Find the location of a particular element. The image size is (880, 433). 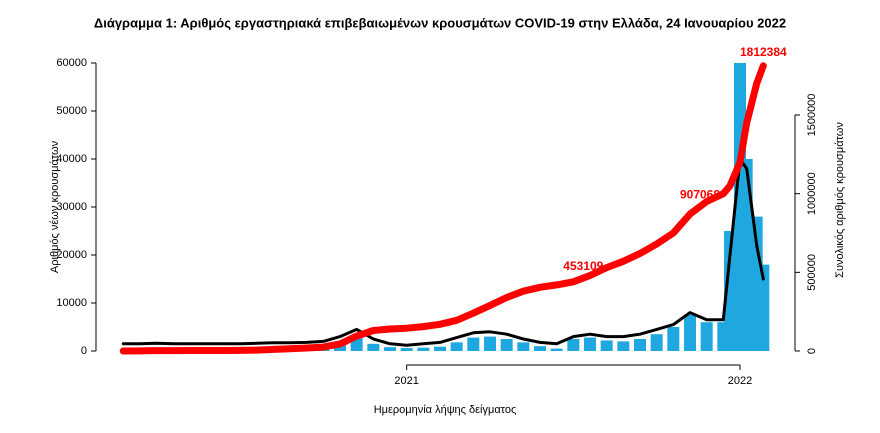

y2-axis-label: Συνολικός αριθμός κρουσμάτων is located at coordinates (840, 200).